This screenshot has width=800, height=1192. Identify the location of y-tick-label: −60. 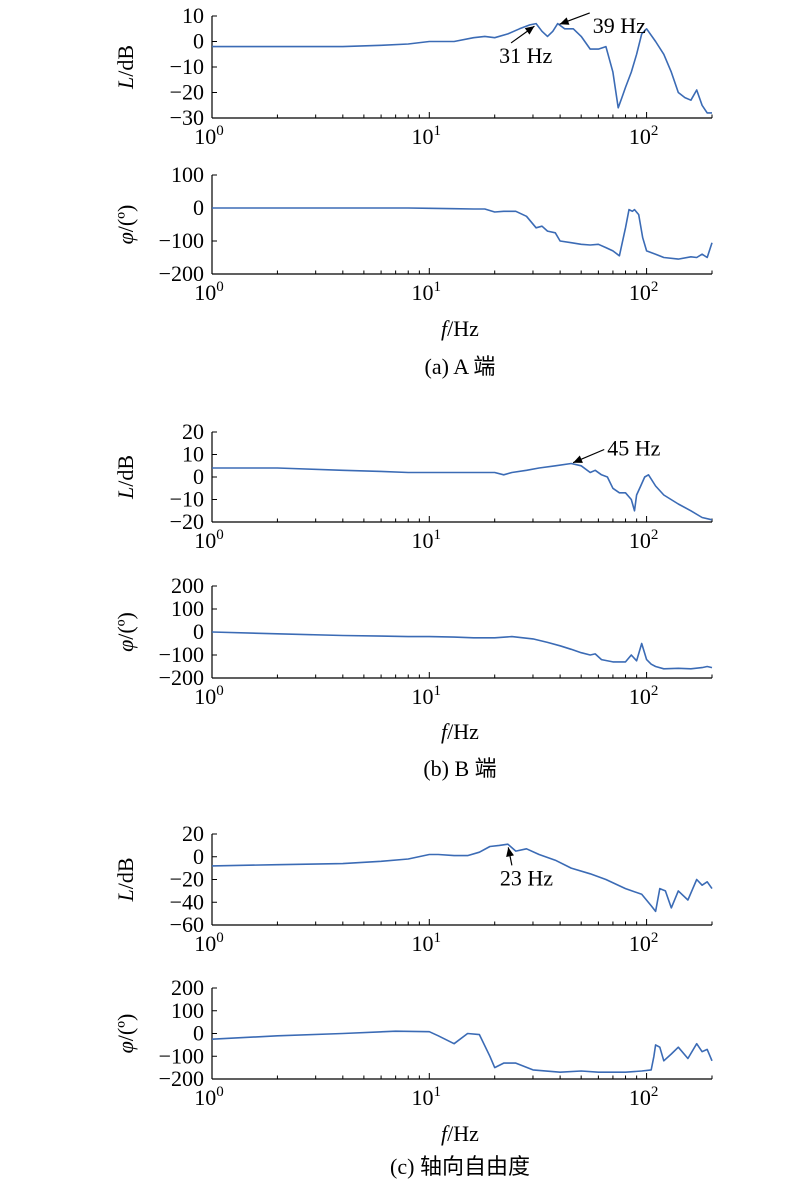
(187, 924).